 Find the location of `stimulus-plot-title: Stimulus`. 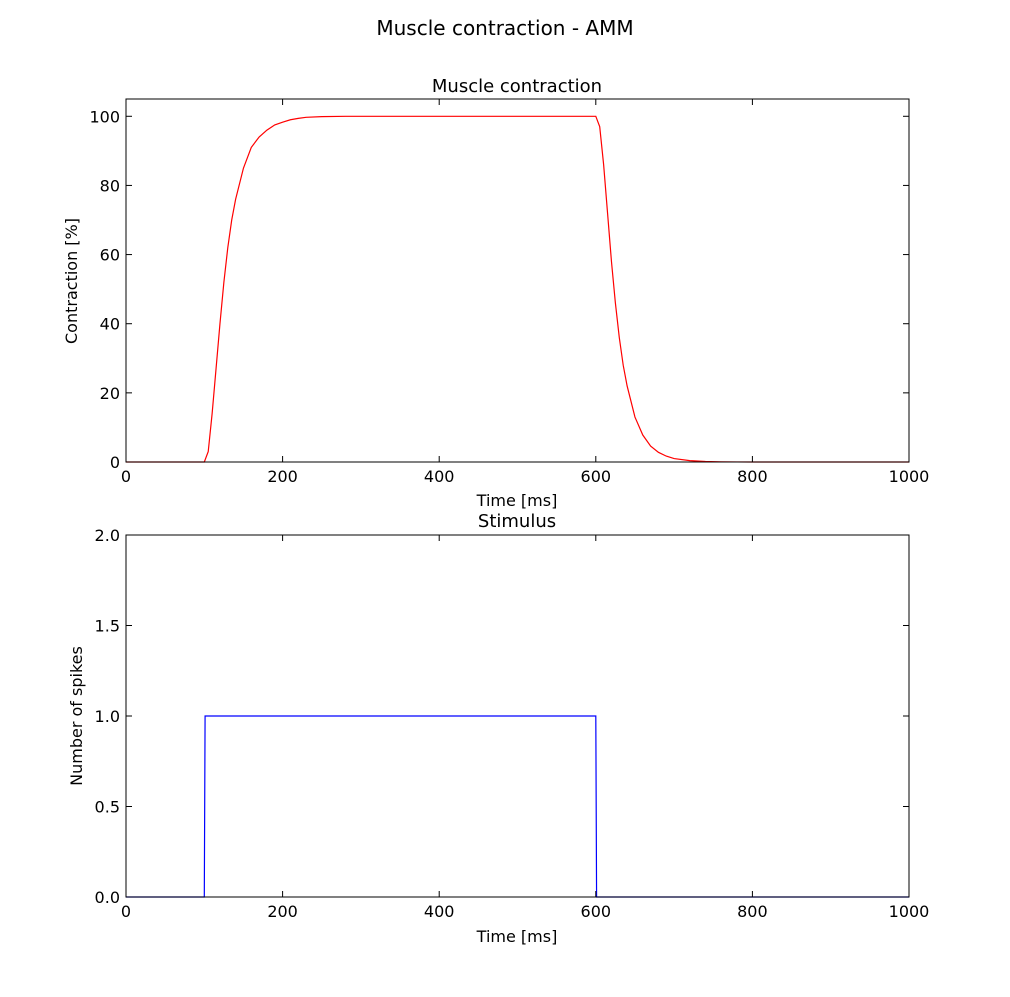

stimulus-plot-title: Stimulus is located at coordinates (517, 521).